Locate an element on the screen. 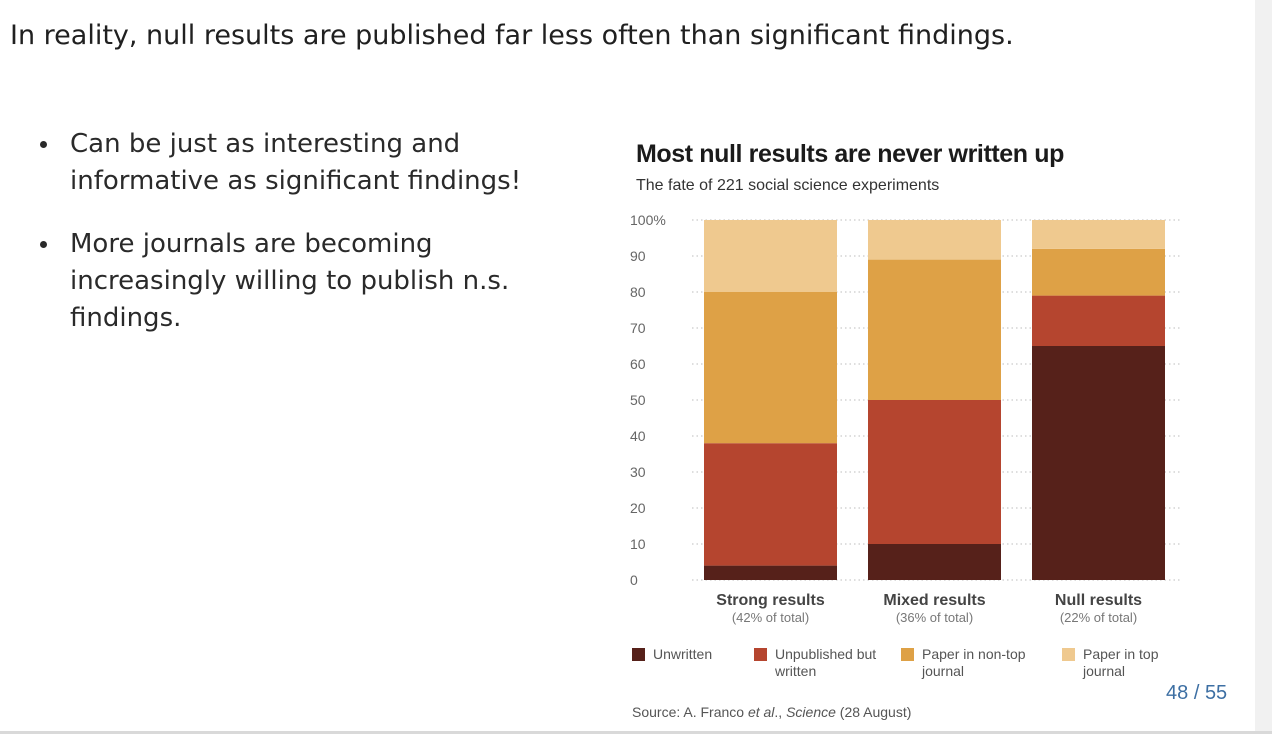 The height and width of the screenshot is (734, 1272). source-journal: Science is located at coordinates (811, 712).